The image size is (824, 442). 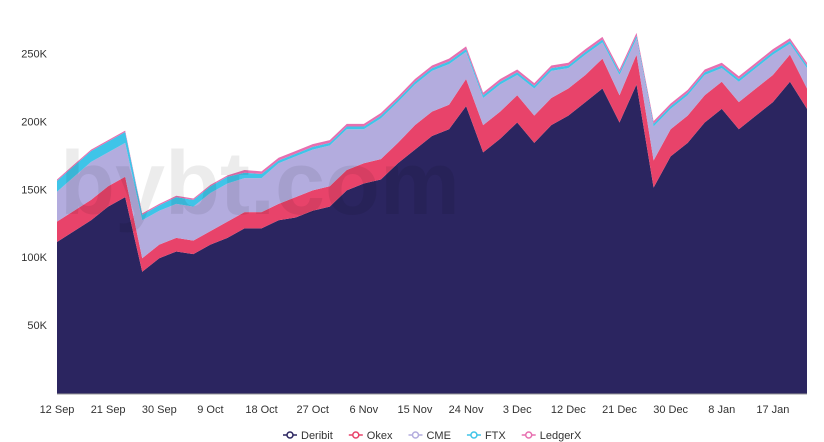 What do you see at coordinates (721, 410) in the screenshot?
I see `x-tick-label: 8 Jan` at bounding box center [721, 410].